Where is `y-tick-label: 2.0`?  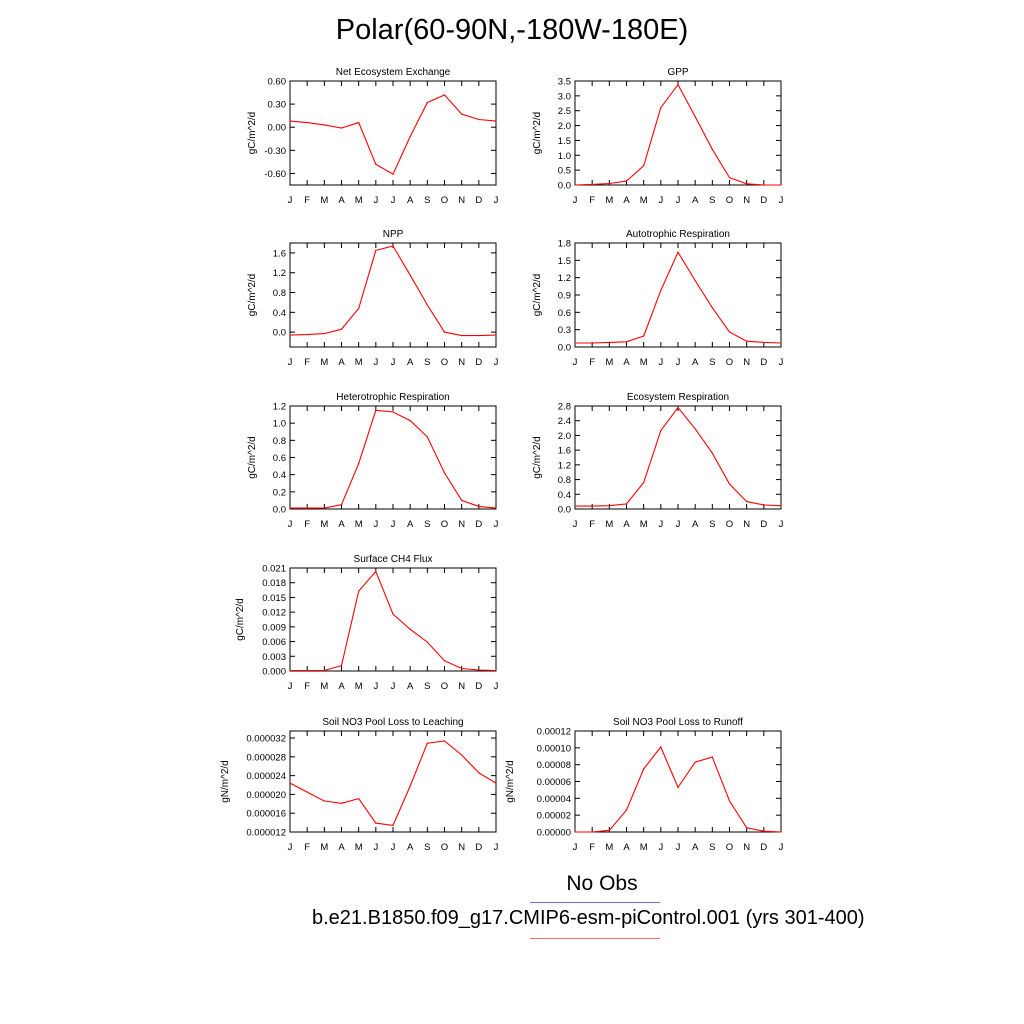 y-tick-label: 2.0 is located at coordinates (564, 126).